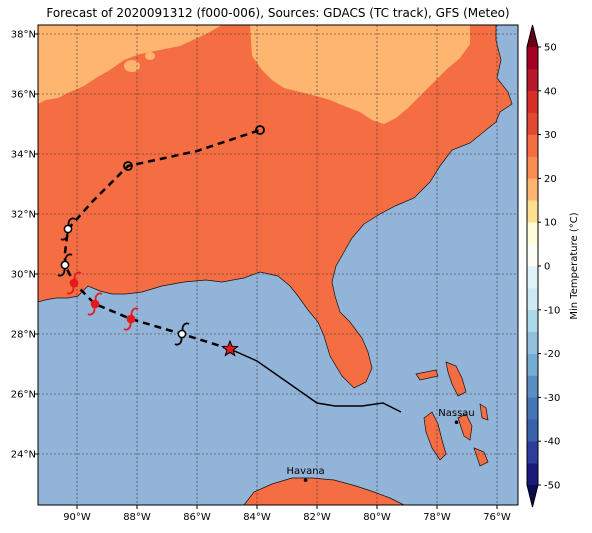  I want to click on x-tick-label: 80°W, so click(377, 517).